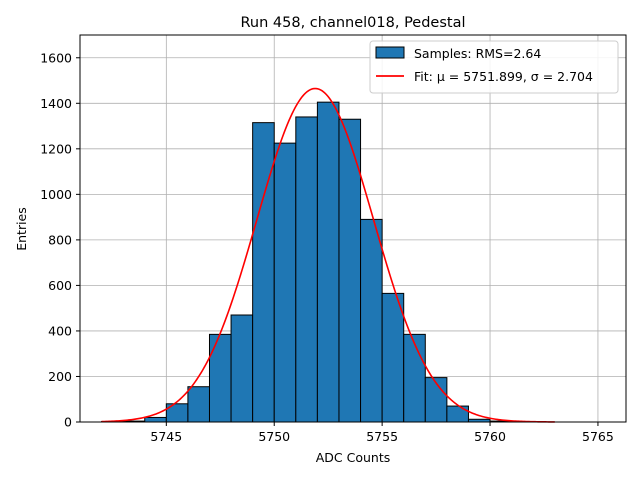  I want to click on chart-title: Run 458, channel018, Pedestal, so click(352, 23).